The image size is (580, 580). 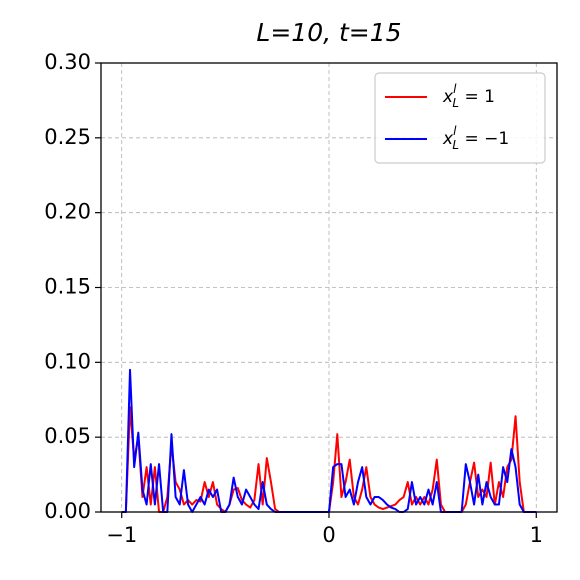 What do you see at coordinates (67, 436) in the screenshot?
I see `y-tick-label: 0.05` at bounding box center [67, 436].